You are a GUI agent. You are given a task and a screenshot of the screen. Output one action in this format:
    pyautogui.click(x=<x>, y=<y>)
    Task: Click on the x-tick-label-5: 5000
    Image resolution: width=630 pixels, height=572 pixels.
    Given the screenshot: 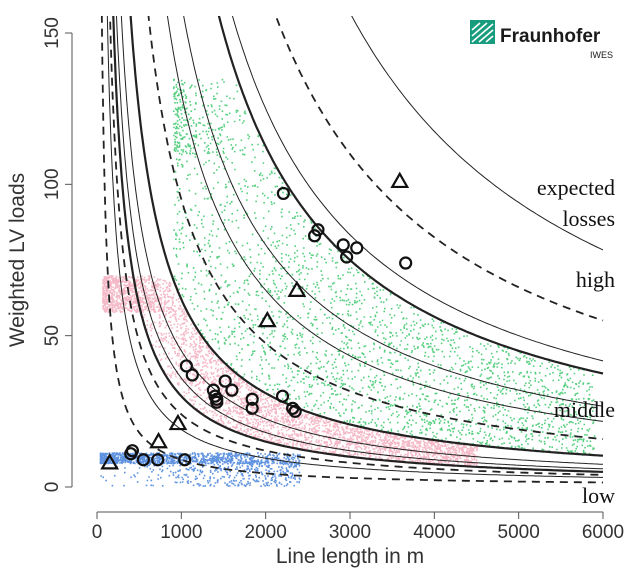 What is the action you would take?
    pyautogui.click(x=519, y=532)
    